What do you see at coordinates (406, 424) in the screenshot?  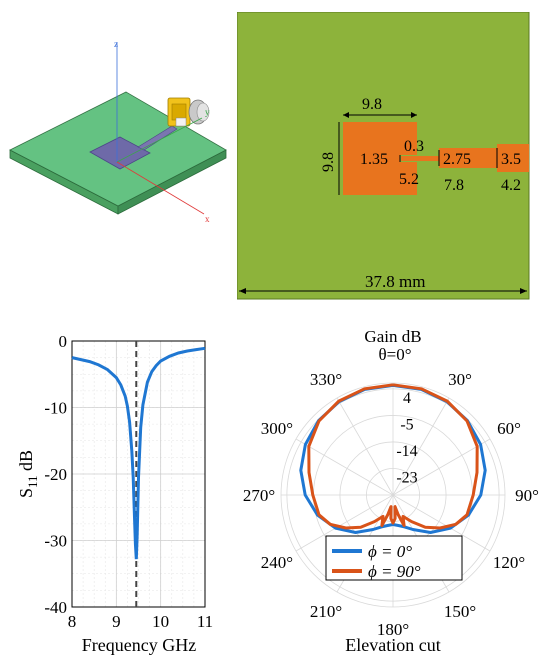 I see `polar-rtick-label: -5` at bounding box center [406, 424].